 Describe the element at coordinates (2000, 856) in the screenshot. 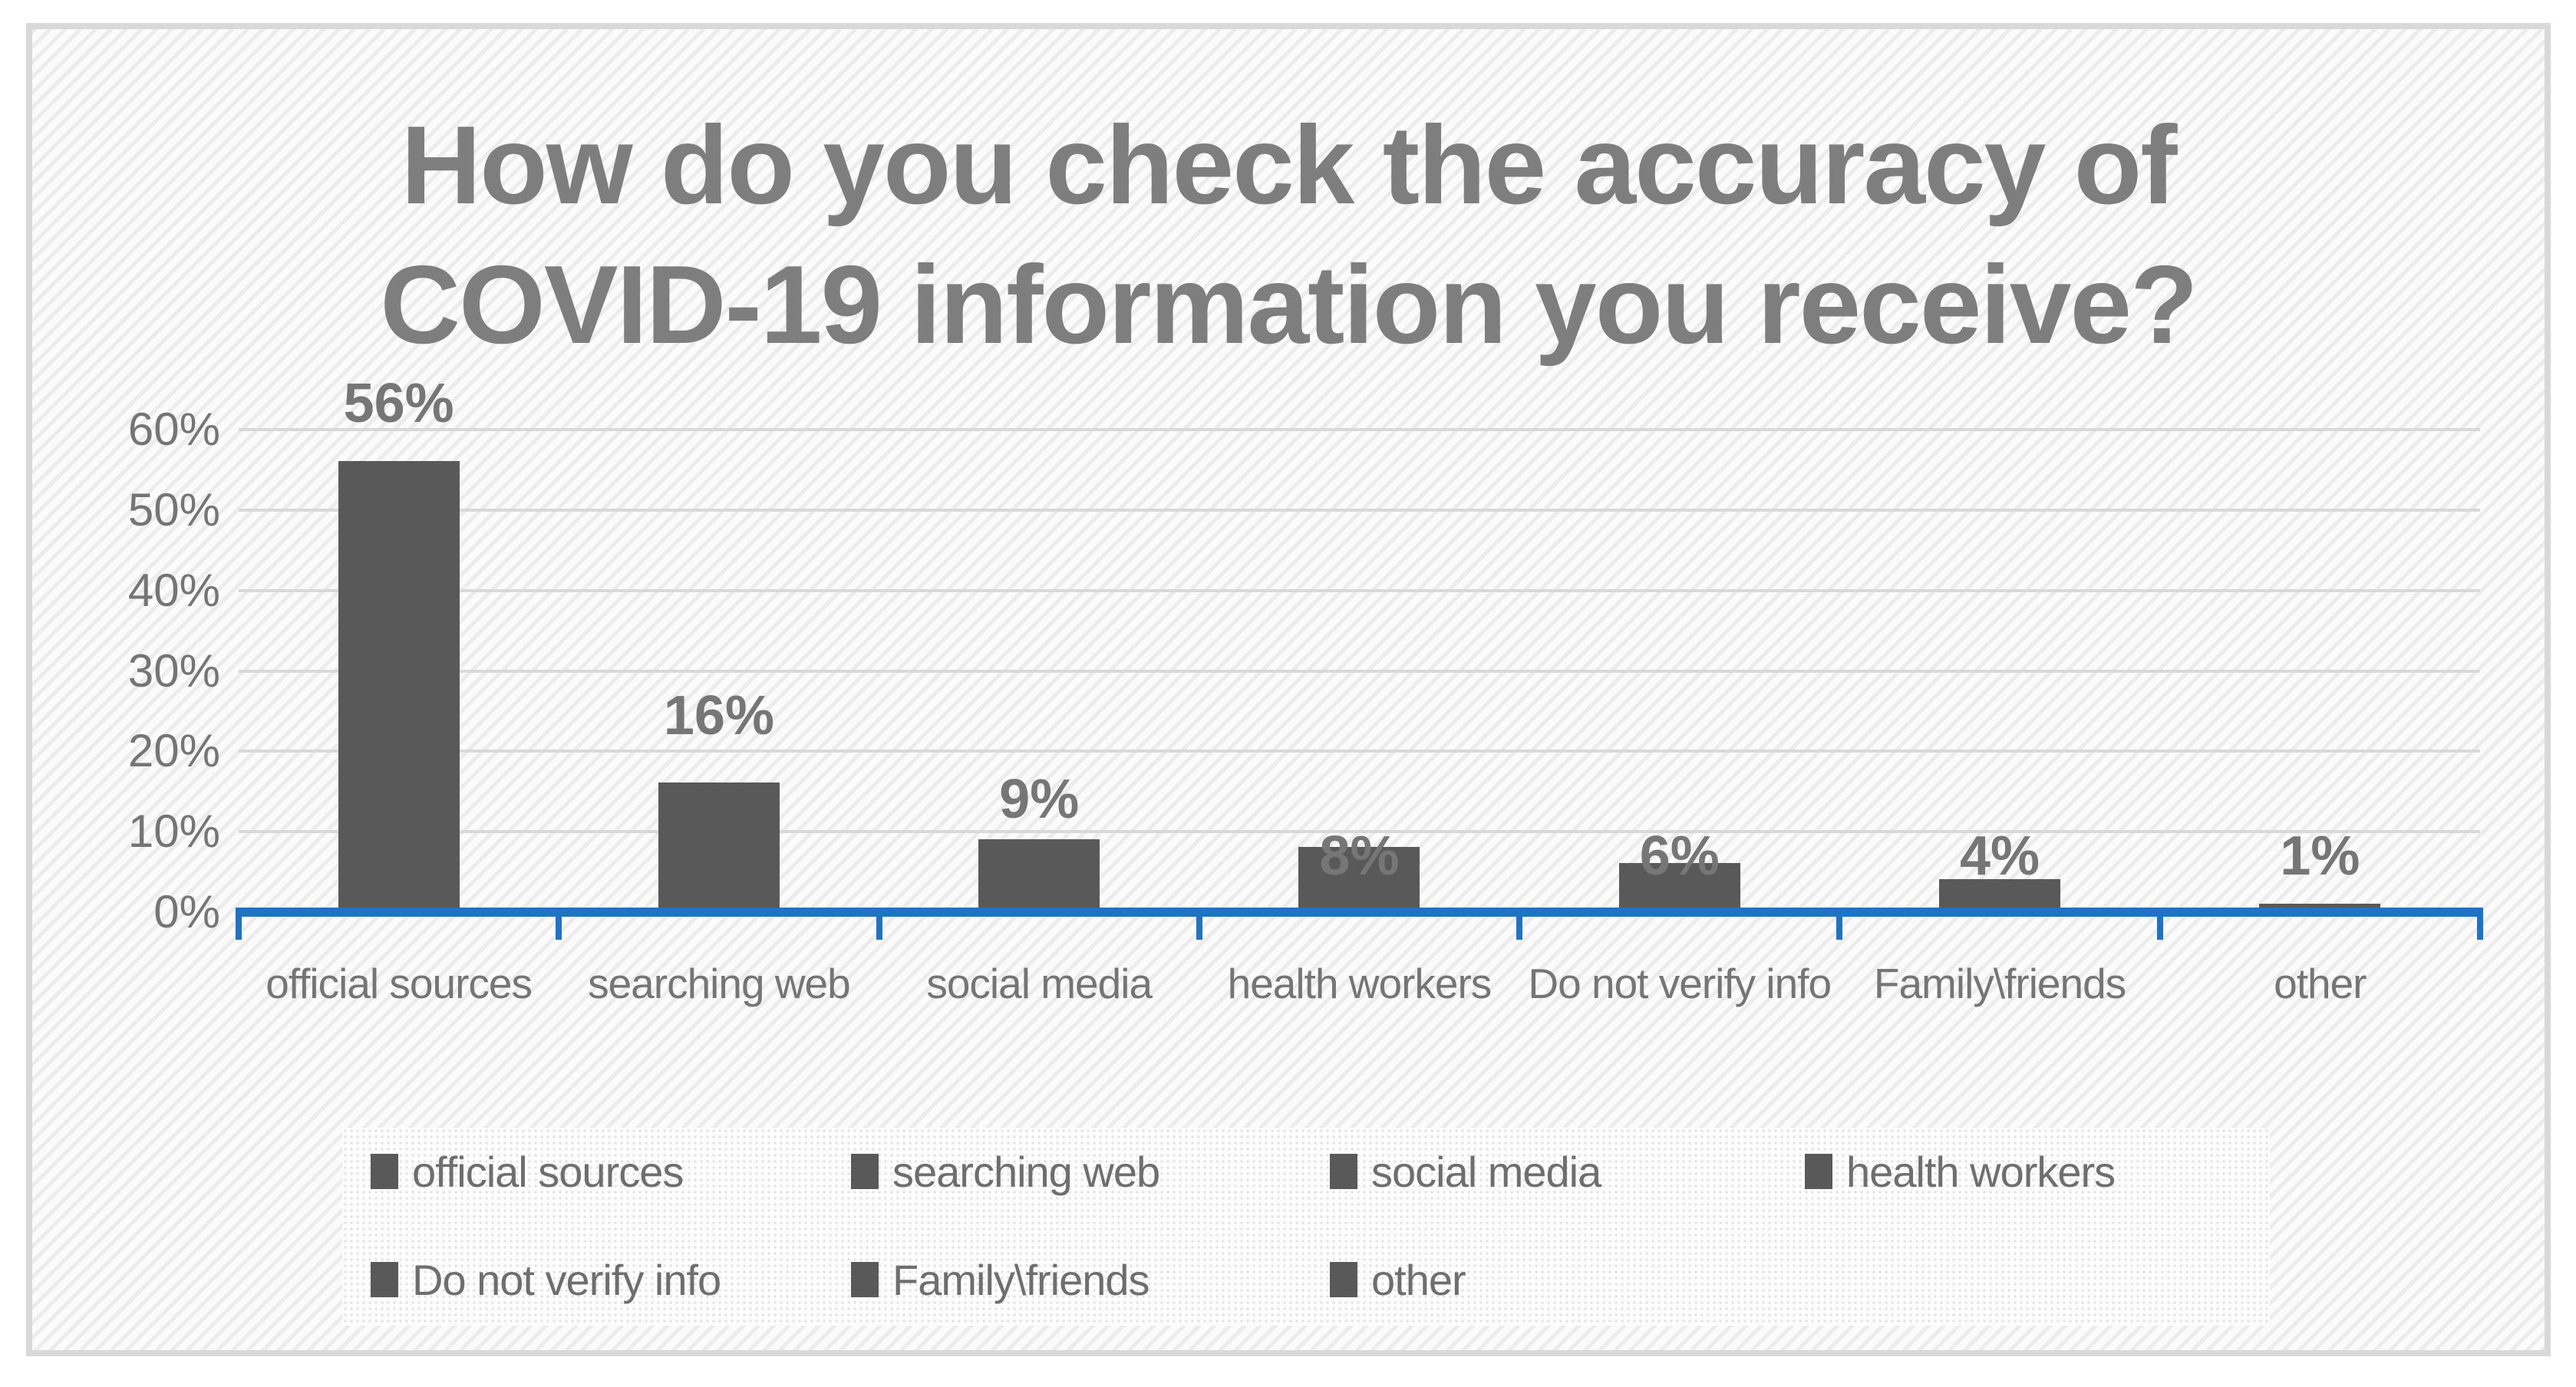

I see `bar-value-label: 4%` at that location.